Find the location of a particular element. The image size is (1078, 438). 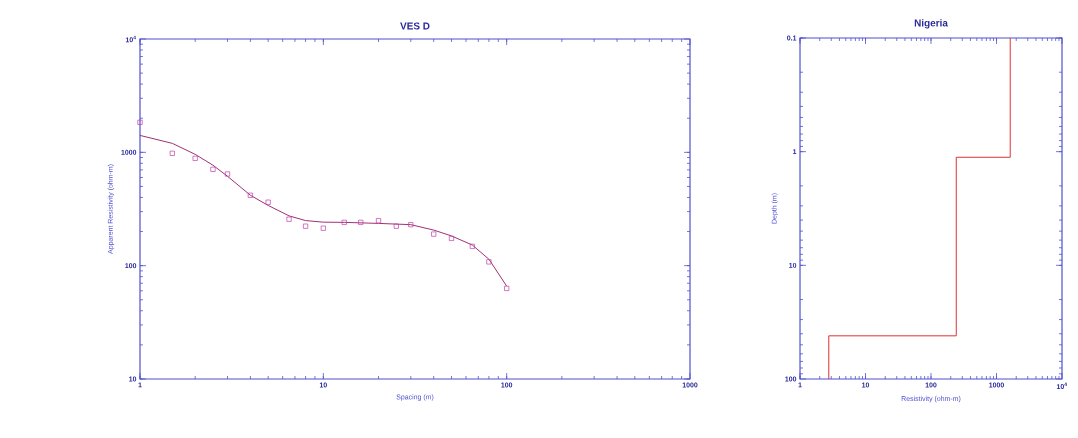

chart-title: Nigeria is located at coordinates (931, 24).